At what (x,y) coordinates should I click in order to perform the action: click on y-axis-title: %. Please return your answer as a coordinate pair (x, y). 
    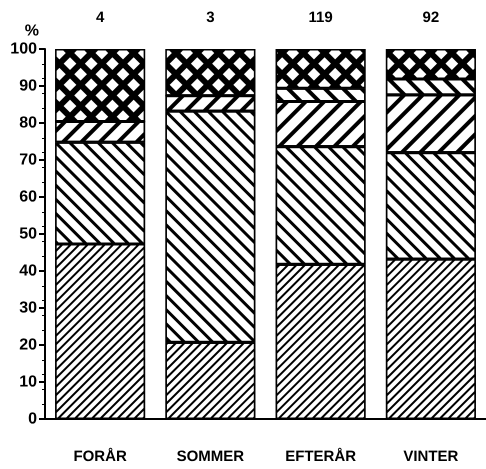
    Looking at the image, I should click on (31, 31).